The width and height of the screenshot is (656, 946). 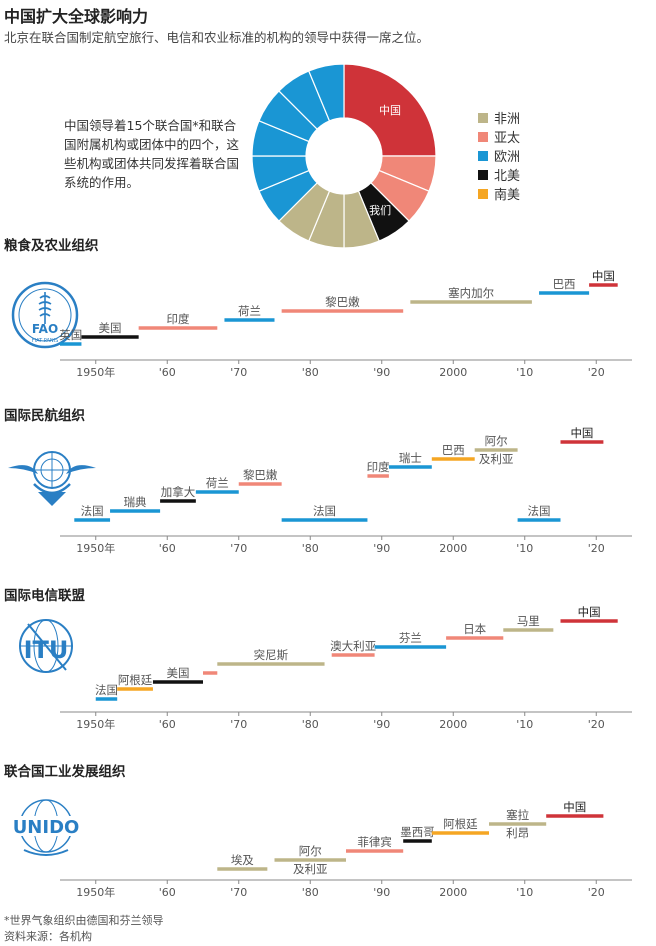 I want to click on section-title-icao: 国际民航组织, so click(x=44, y=416).